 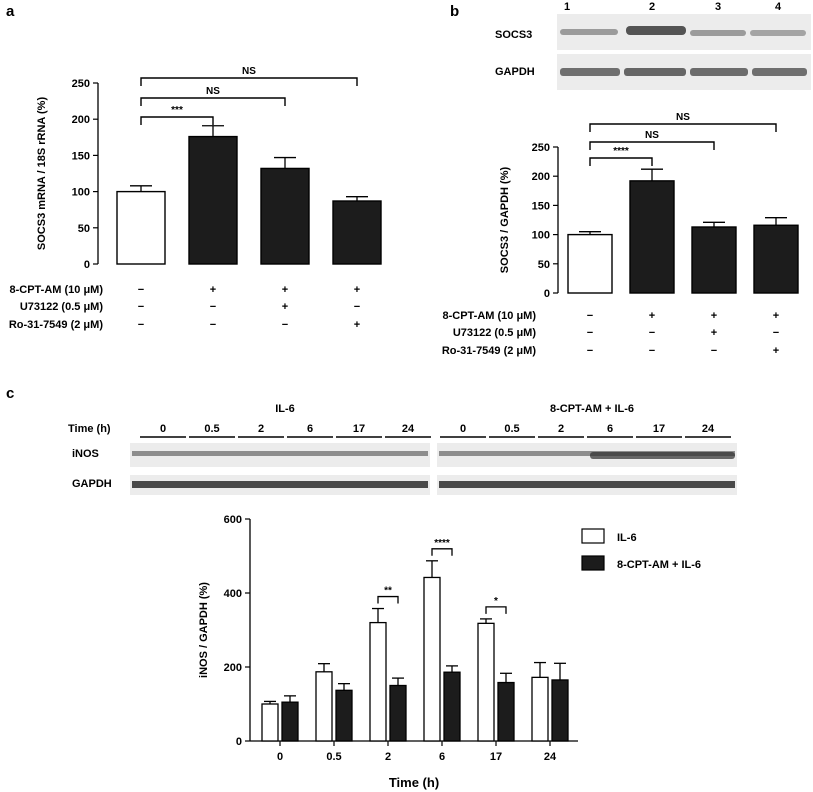 I want to click on x-tick-label: 17, so click(x=496, y=757).